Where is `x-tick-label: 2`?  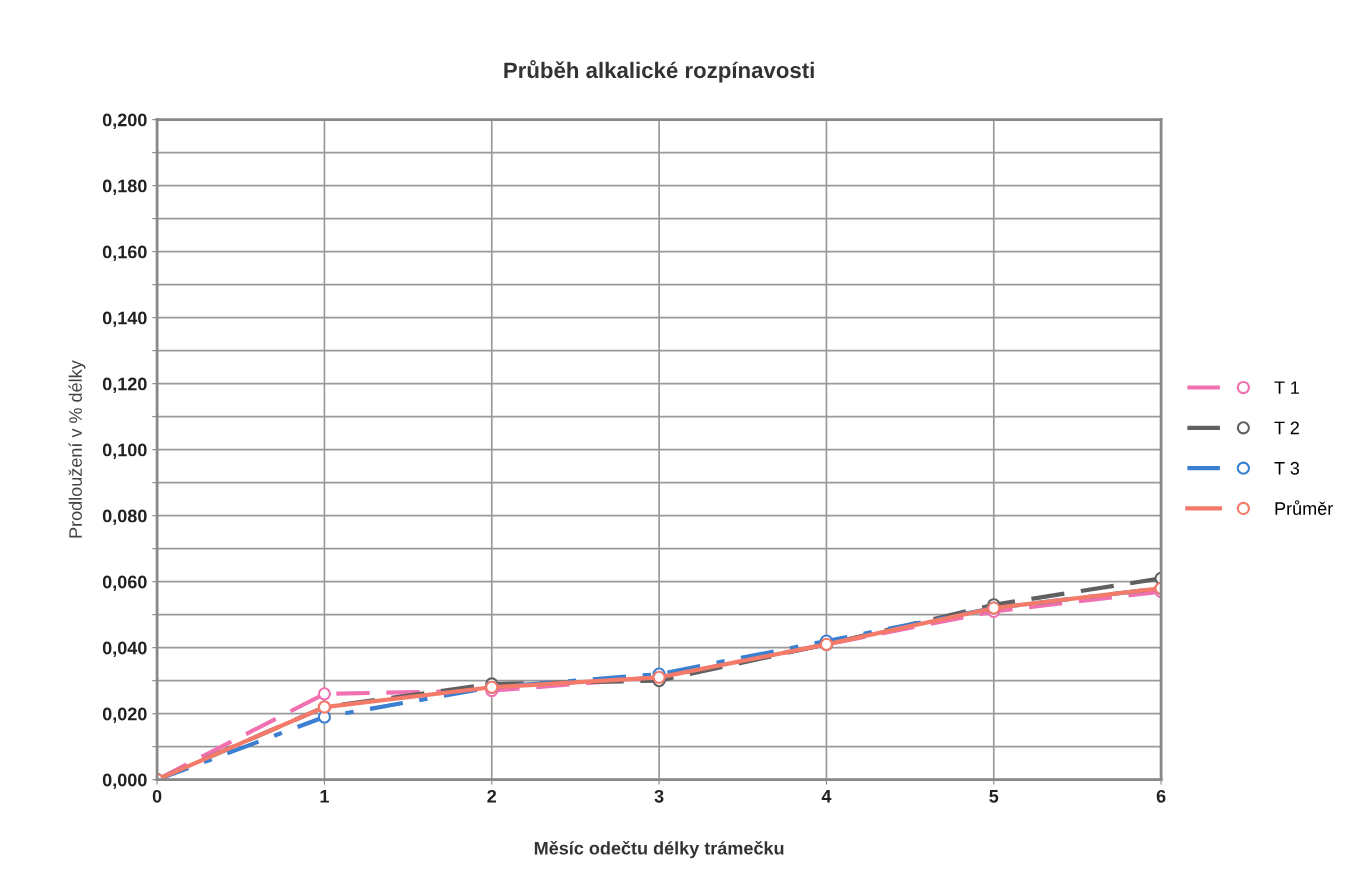 x-tick-label: 2 is located at coordinates (492, 796).